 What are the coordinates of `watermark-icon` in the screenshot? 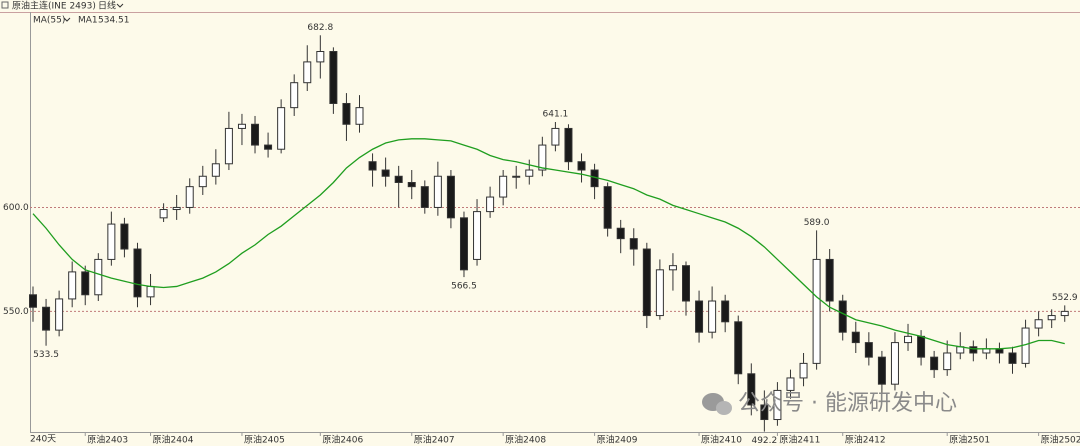 It's located at (717, 404).